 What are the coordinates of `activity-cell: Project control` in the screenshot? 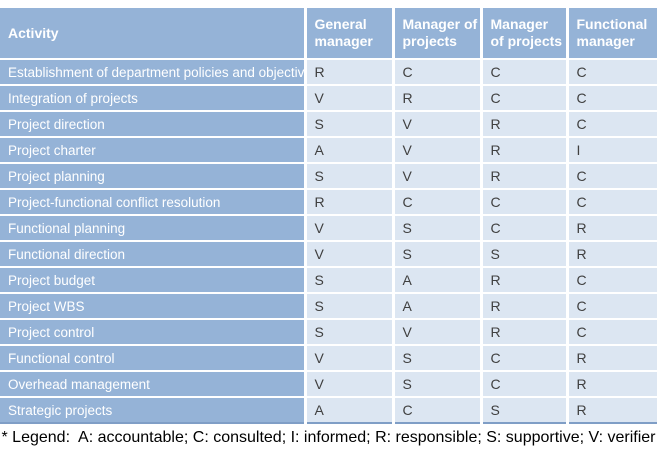 It's located at (153, 332).